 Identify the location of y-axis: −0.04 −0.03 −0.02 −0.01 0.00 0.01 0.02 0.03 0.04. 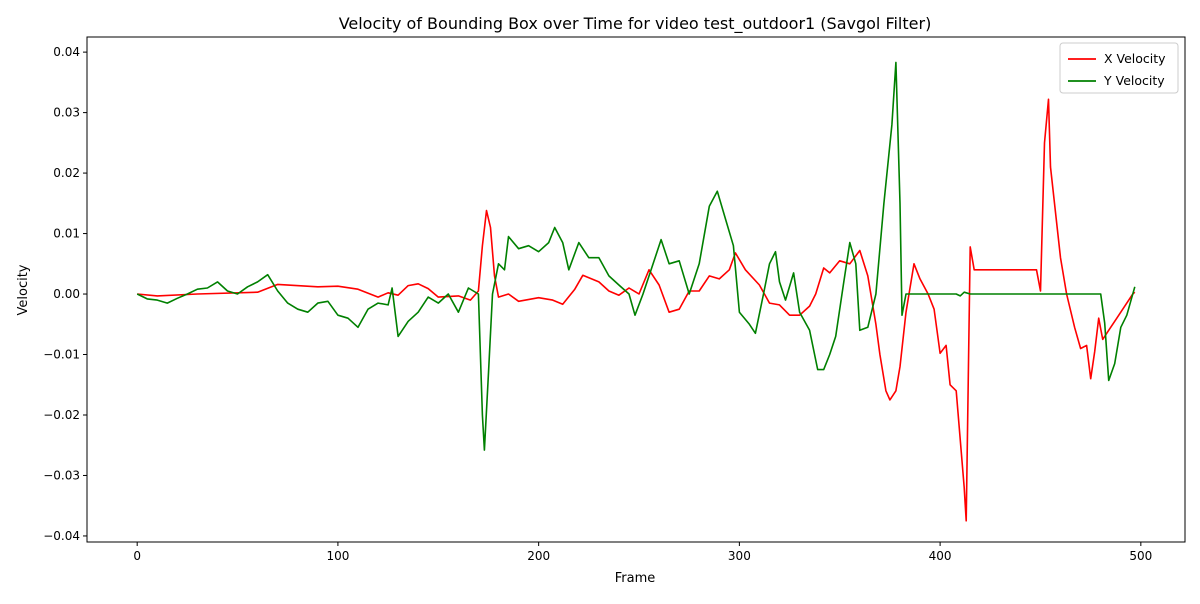
(65, 294).